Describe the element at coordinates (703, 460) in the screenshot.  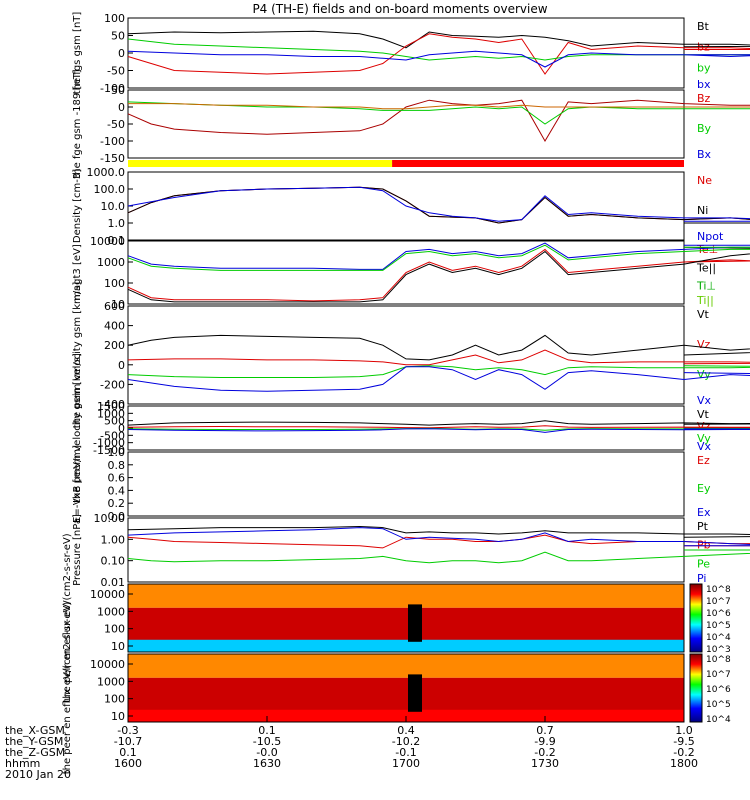
I see `legend-label: Ez` at that location.